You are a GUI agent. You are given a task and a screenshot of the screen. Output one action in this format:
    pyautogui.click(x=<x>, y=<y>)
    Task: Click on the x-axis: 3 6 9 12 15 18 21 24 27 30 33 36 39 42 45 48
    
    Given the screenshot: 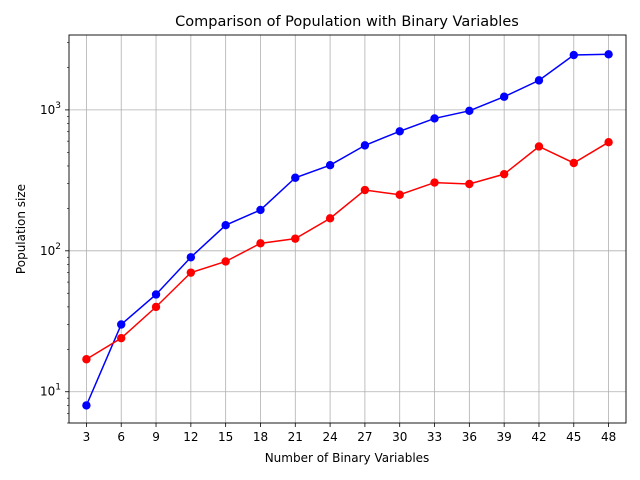 What is the action you would take?
    pyautogui.click(x=349, y=433)
    